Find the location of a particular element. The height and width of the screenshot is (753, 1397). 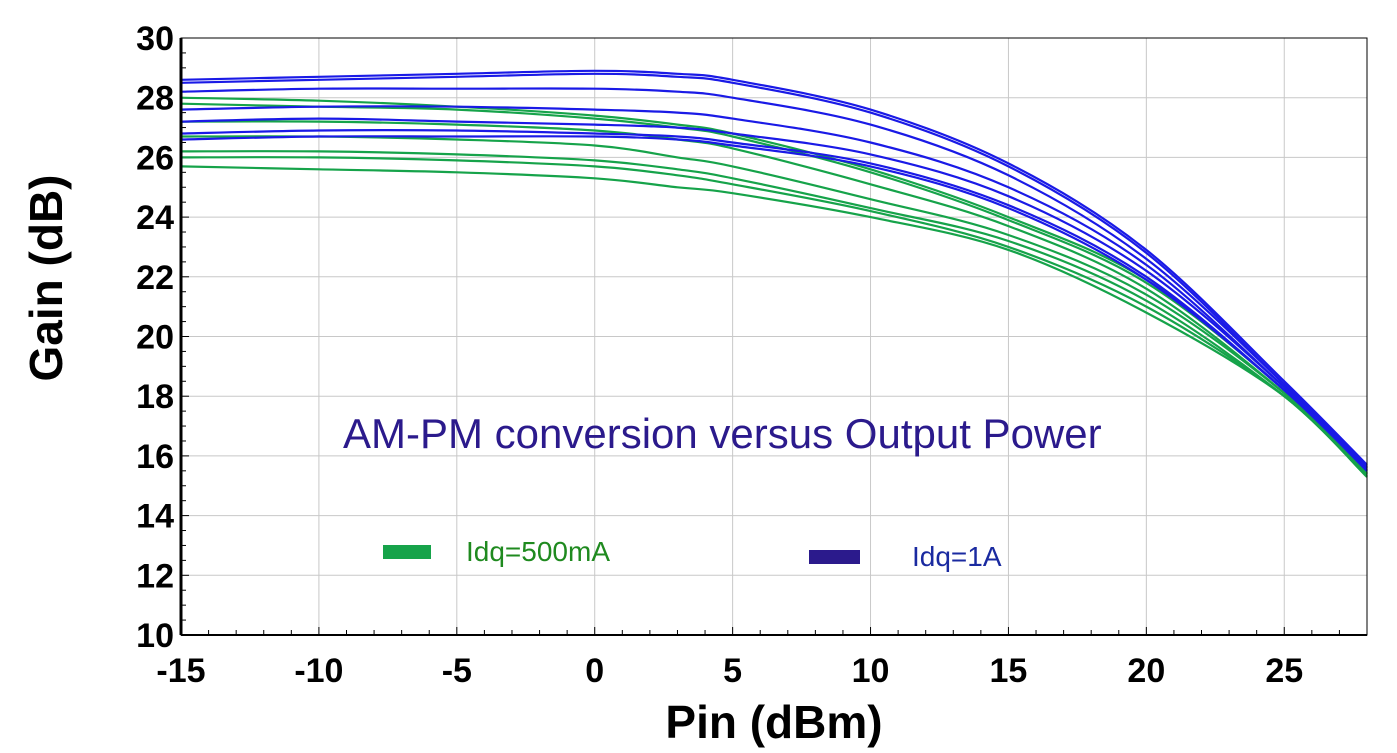

y-tick-label: 14 is located at coordinates (155, 517).